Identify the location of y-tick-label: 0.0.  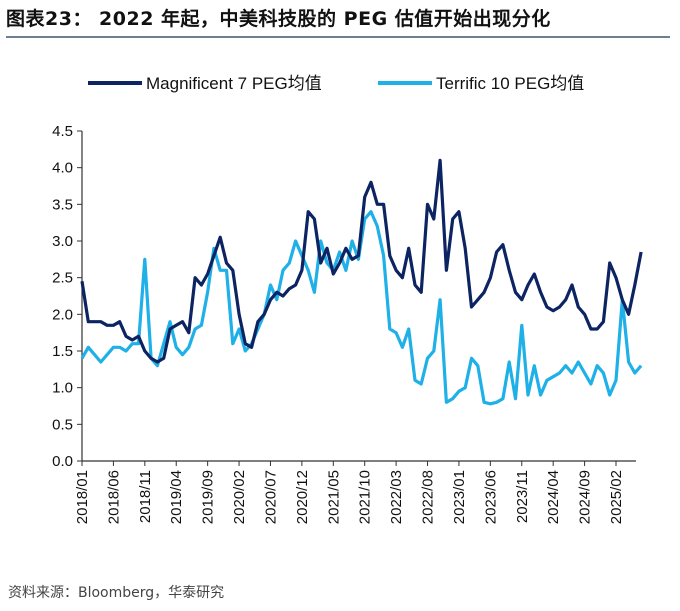
(62, 461).